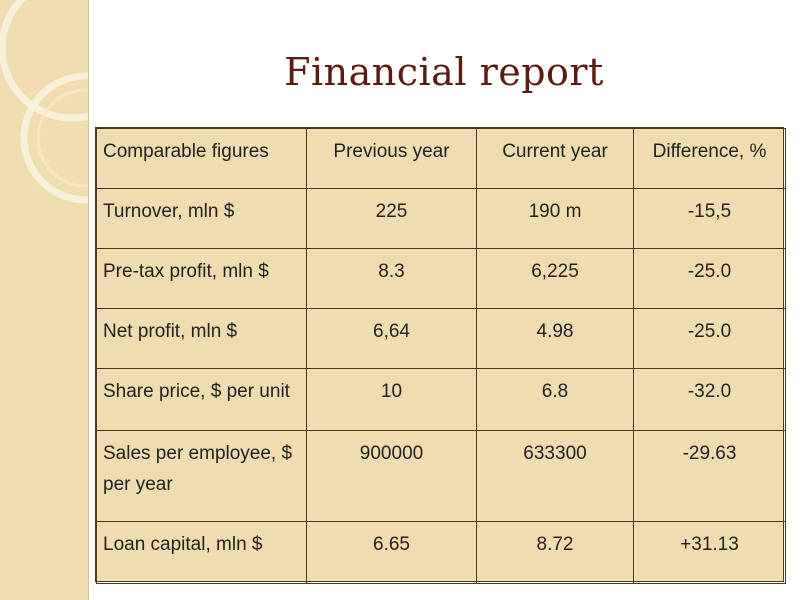  What do you see at coordinates (444, 72) in the screenshot?
I see `slide-title: Financial report` at bounding box center [444, 72].